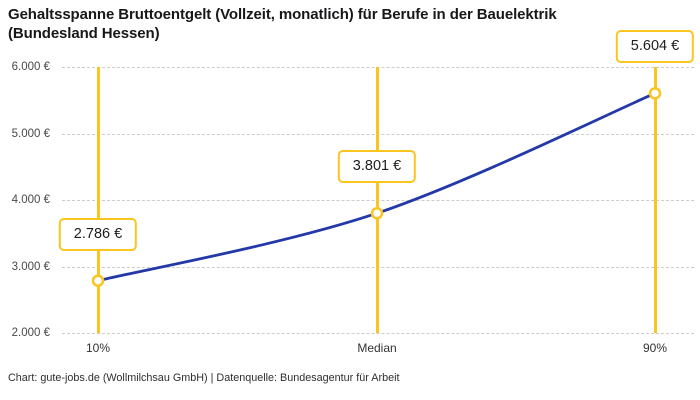 The image size is (700, 400). What do you see at coordinates (30, 333) in the screenshot?
I see `y-axis-tick-label: 2.000 €` at bounding box center [30, 333].